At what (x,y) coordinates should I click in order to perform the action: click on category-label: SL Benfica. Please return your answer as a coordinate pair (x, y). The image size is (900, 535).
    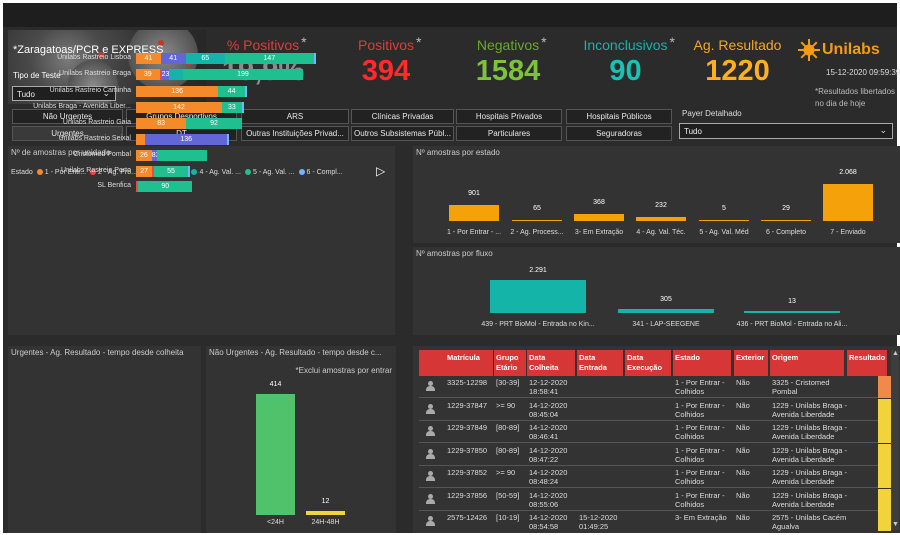
    Looking at the image, I should click on (114, 185).